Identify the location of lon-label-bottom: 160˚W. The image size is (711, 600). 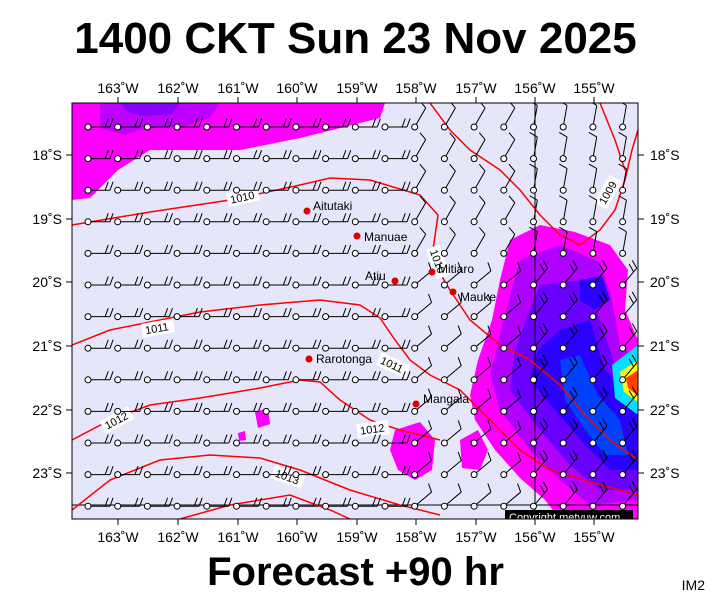
(297, 537).